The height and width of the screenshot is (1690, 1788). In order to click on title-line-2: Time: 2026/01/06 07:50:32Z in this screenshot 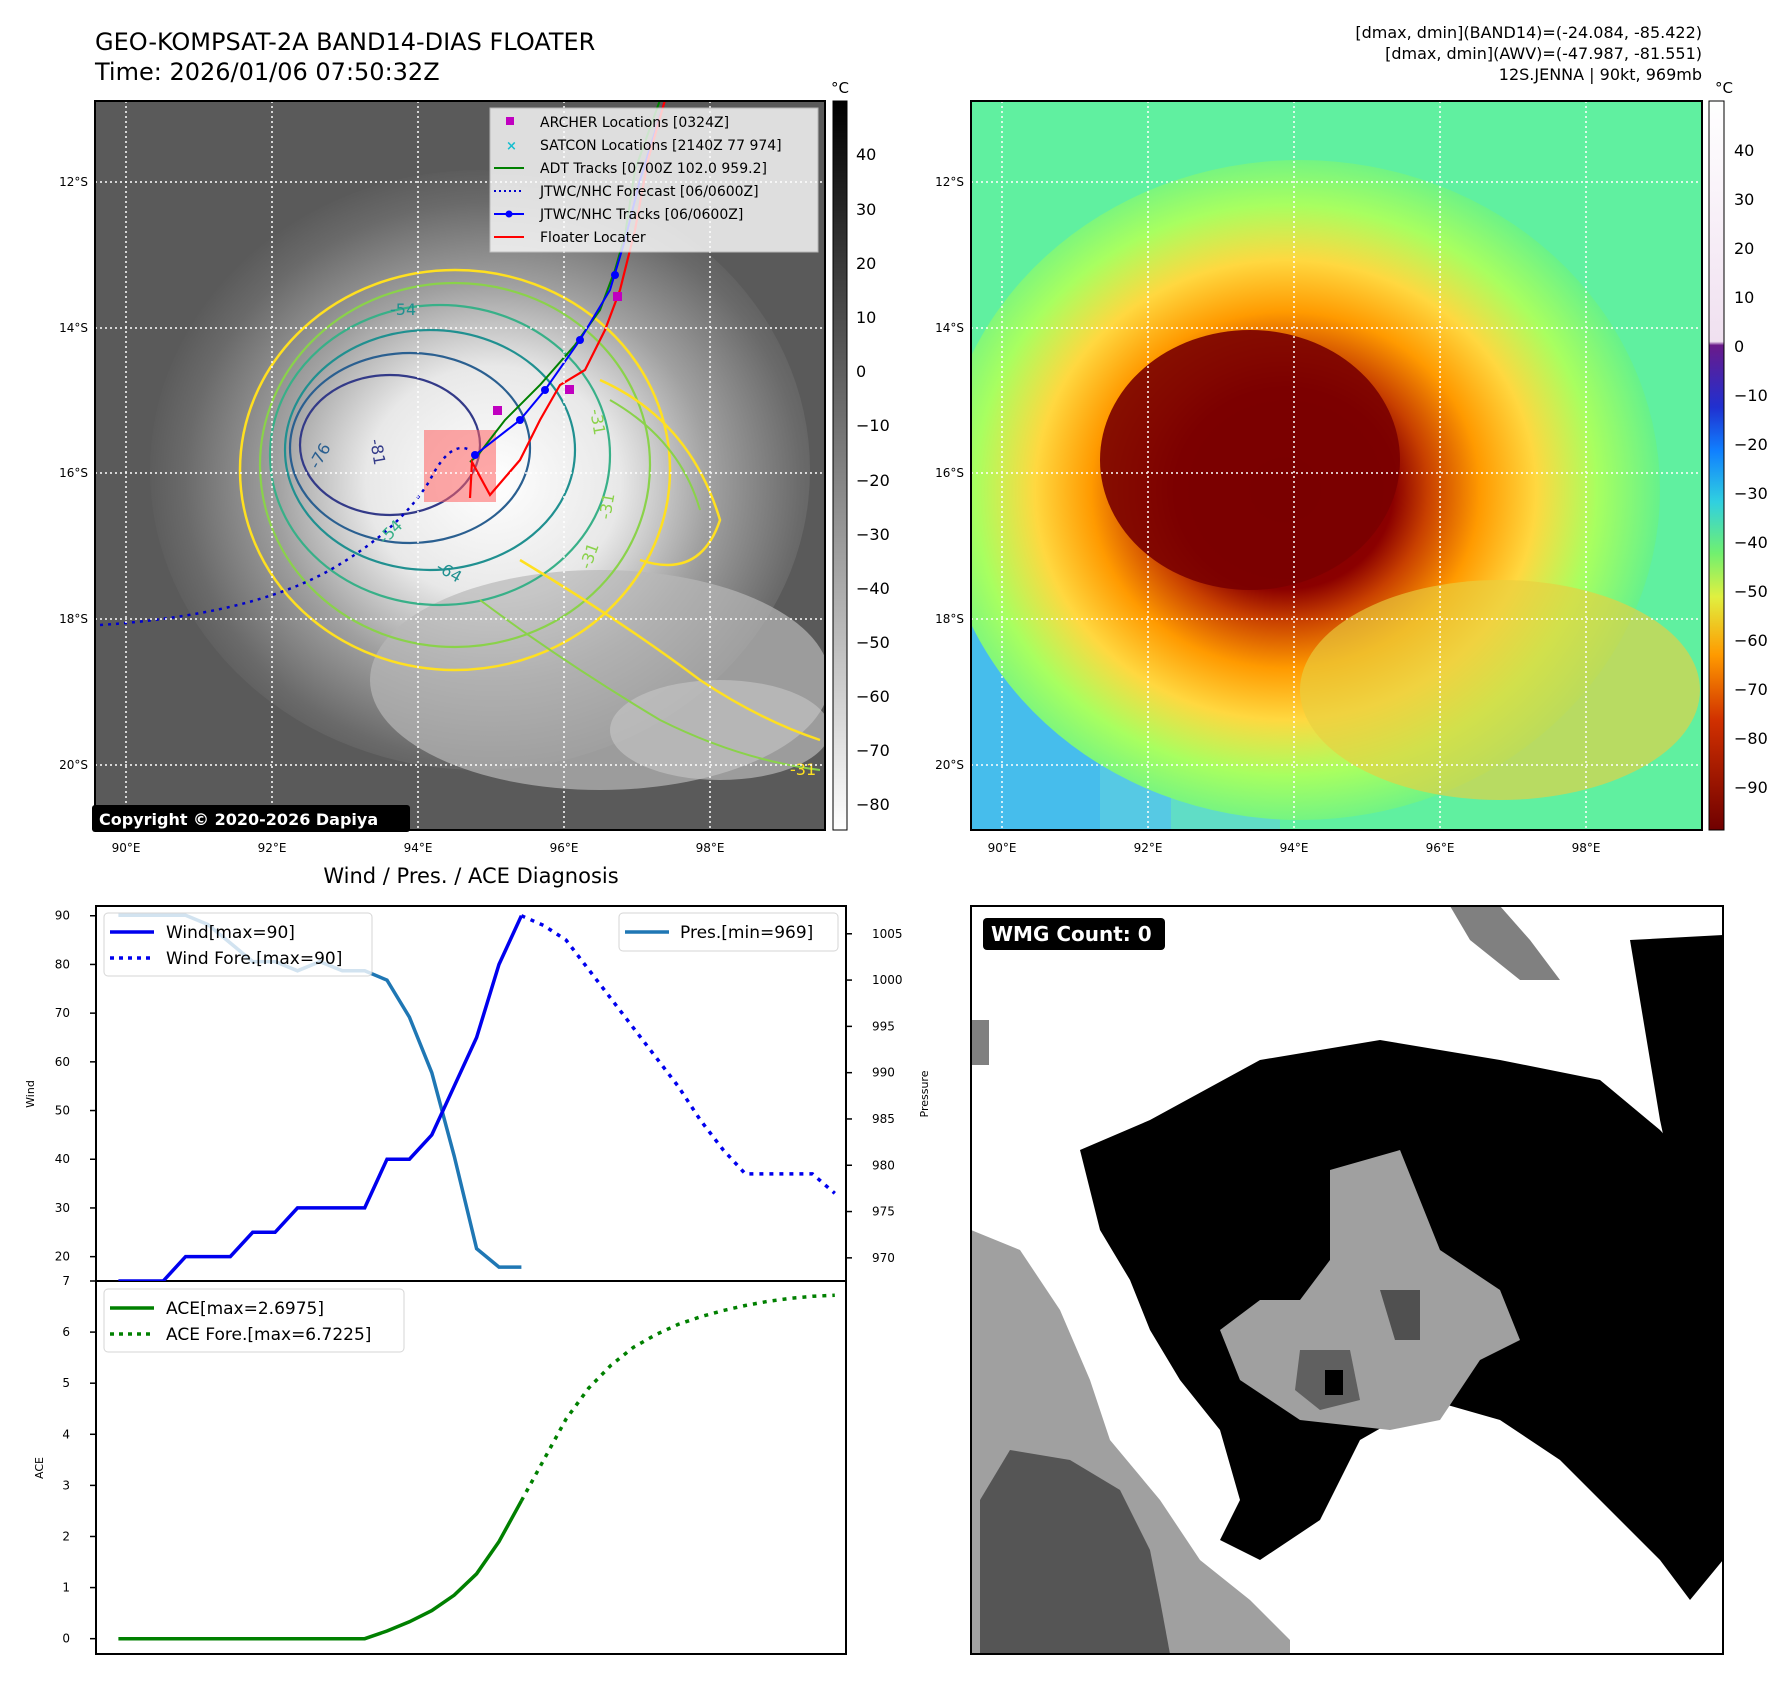, I will do `click(267, 72)`.